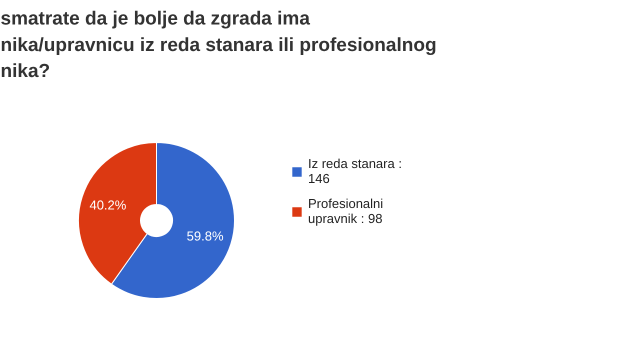 The image size is (633, 356). I want to click on data-label: 40.2%, so click(108, 205).